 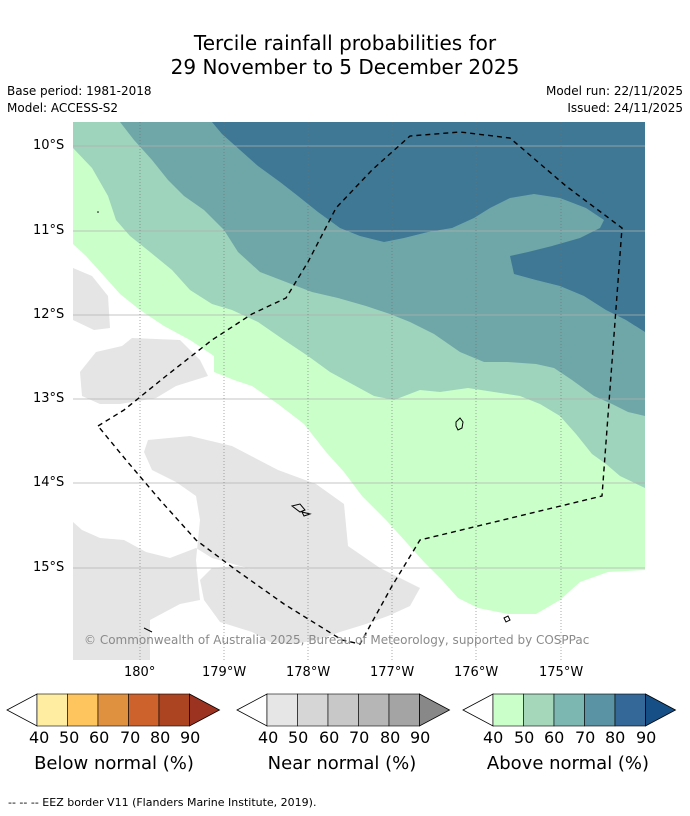 What do you see at coordinates (114, 763) in the screenshot?
I see `below-normal-label: Below normal (%)` at bounding box center [114, 763].